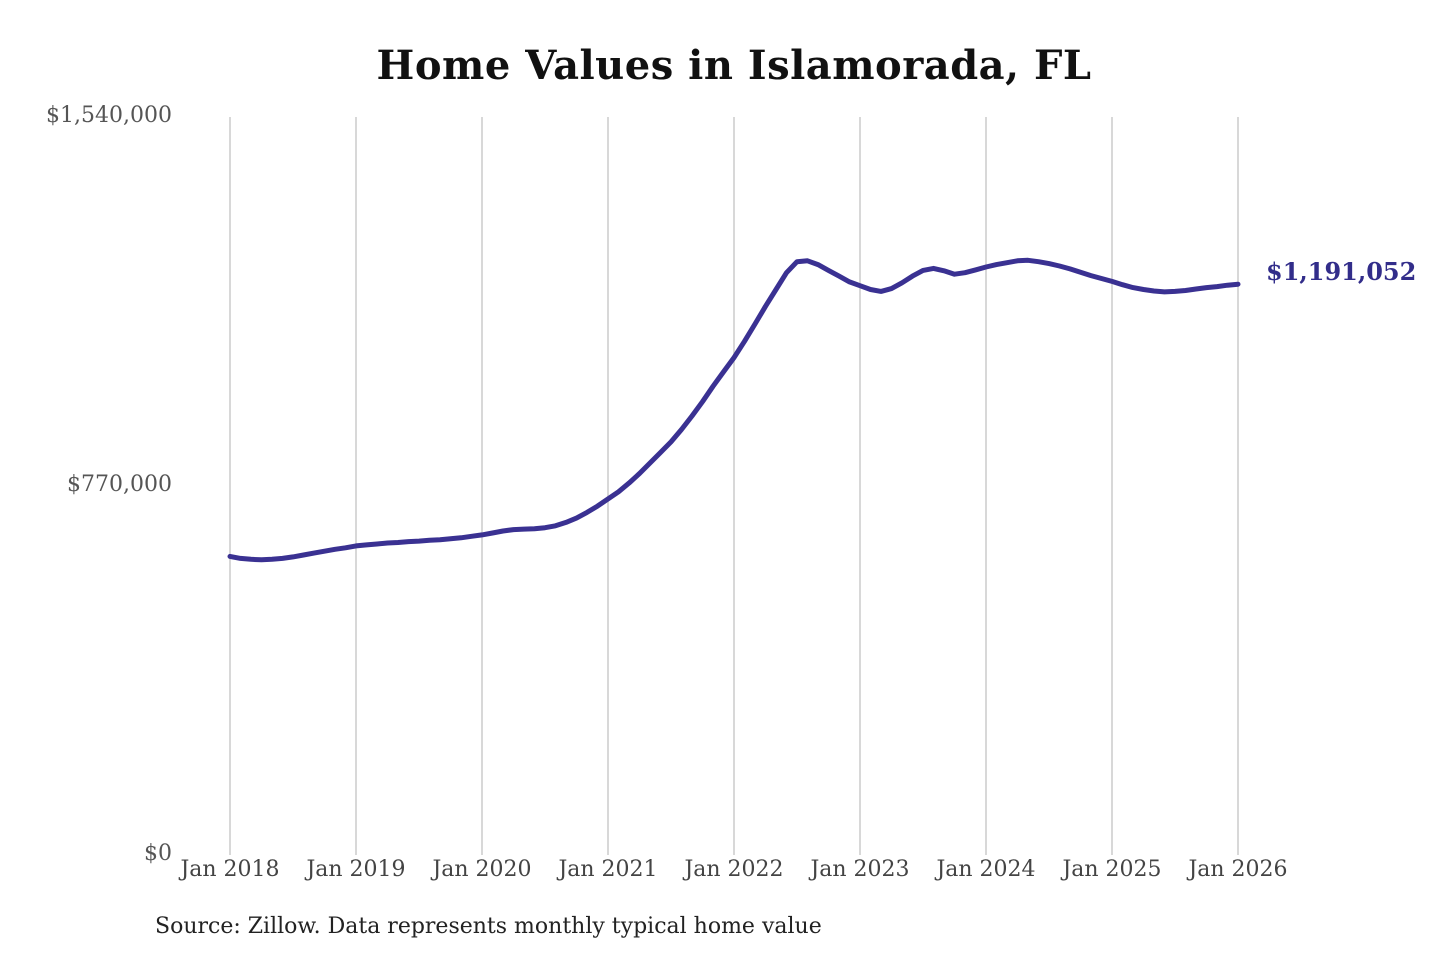 The height and width of the screenshot is (960, 1440). I want to click on x-axis-tick-label: Jan 2024, so click(986, 869).